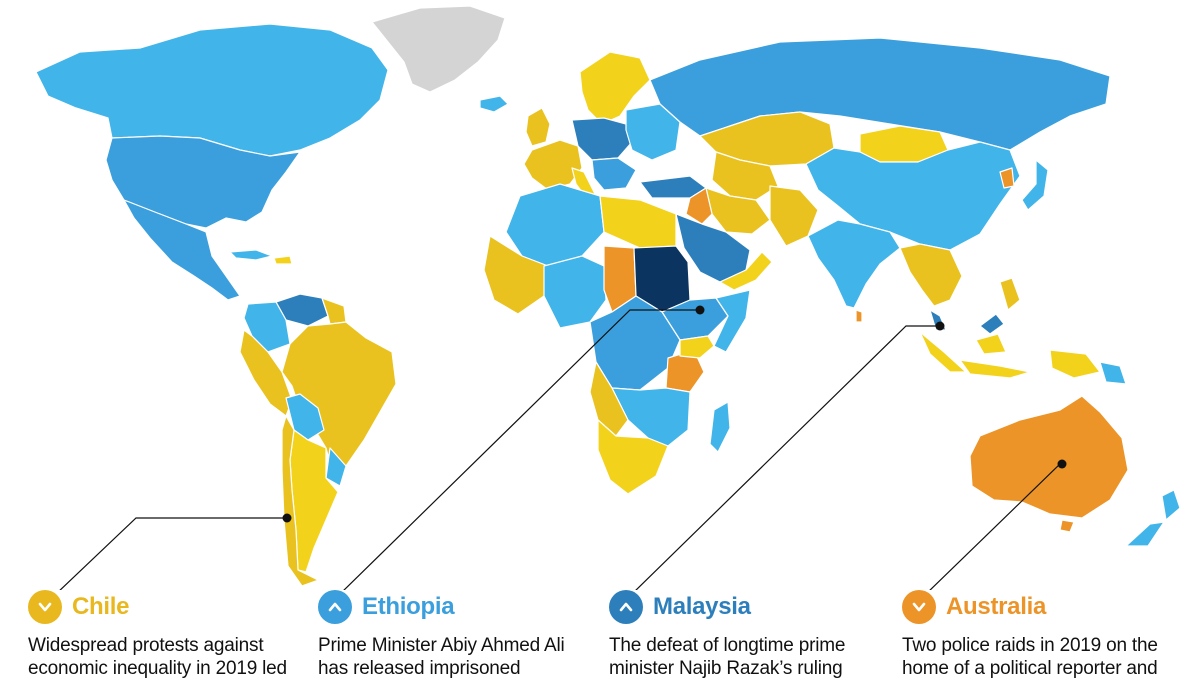 This screenshot has height=680, width=1200. Describe the element at coordinates (553, 165) in the screenshot. I see `region-western-europe` at that location.